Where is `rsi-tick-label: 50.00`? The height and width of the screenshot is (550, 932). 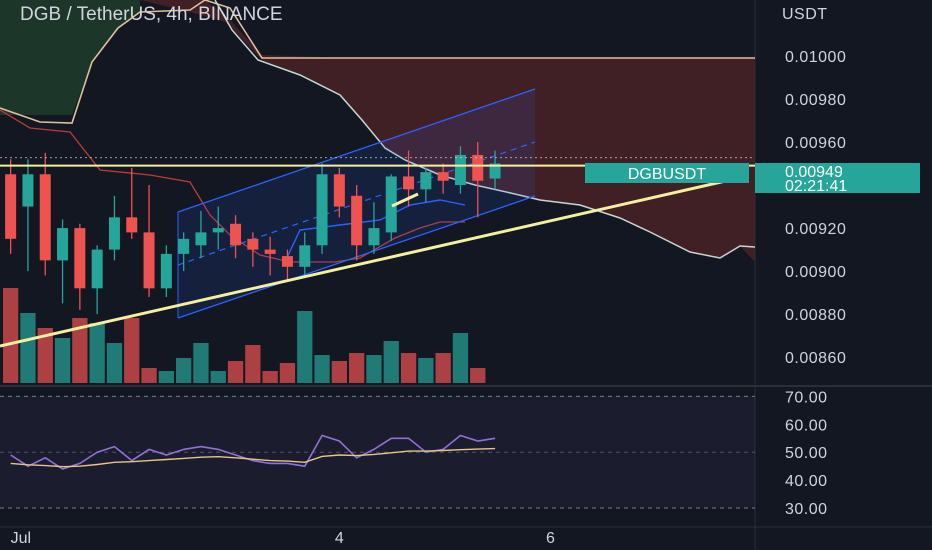
rsi-tick-label: 50.00 is located at coordinates (806, 453).